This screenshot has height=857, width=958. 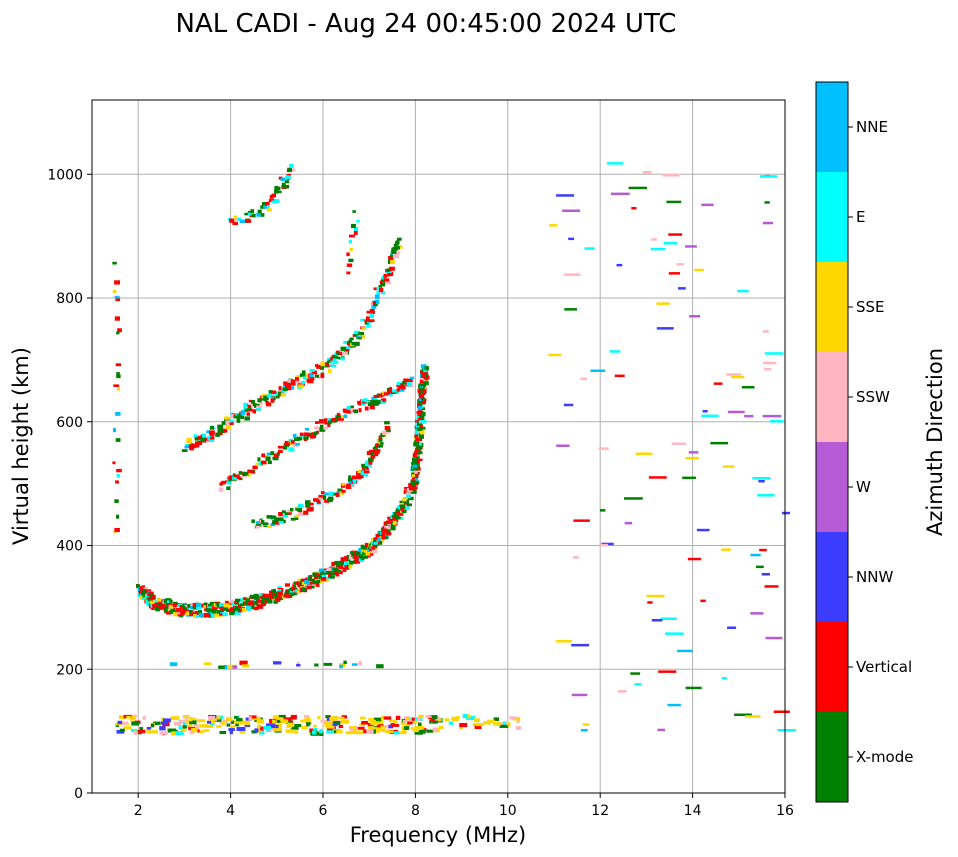 I want to click on colorbar: X-mode Vertical NNW W SSW SSE E NNE, so click(x=864, y=442).